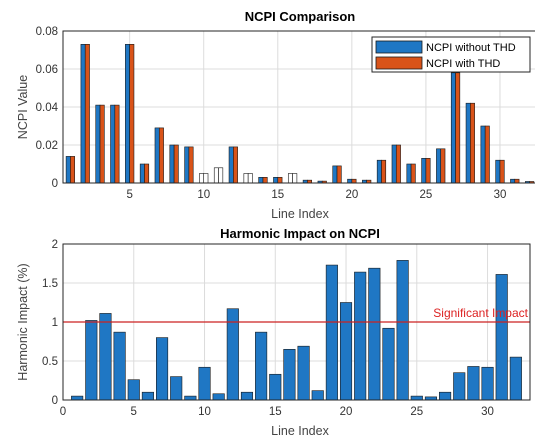  Describe the element at coordinates (463, 64) in the screenshot. I see `legend-entry-series-2: NCPI with THD` at that location.